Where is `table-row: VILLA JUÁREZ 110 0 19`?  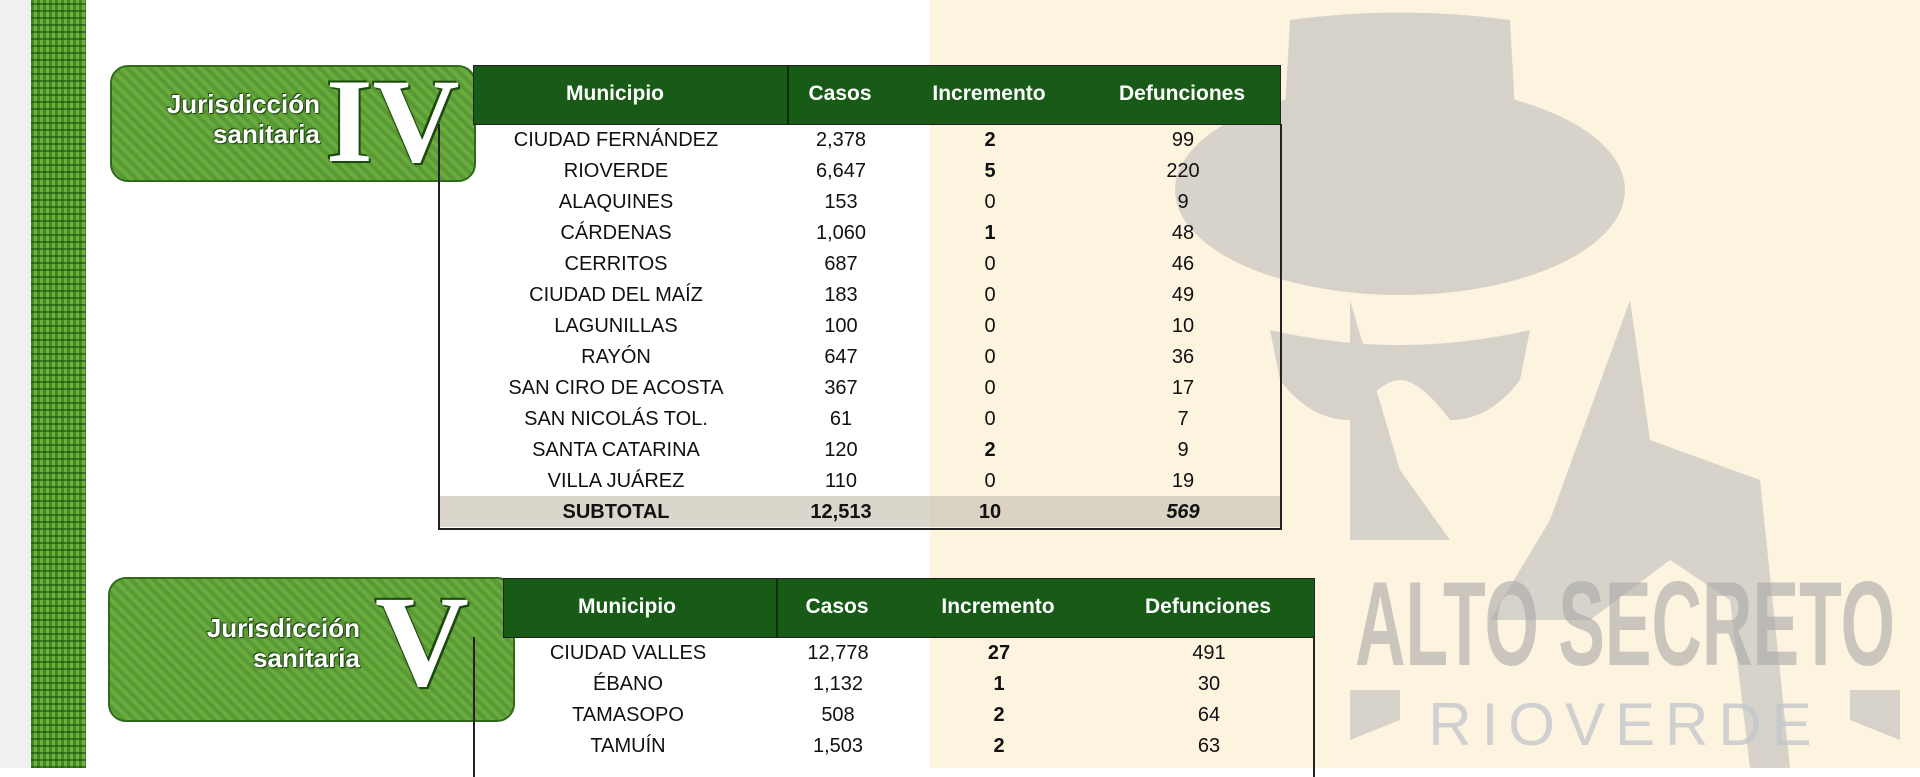 table-row: VILLA JUÁREZ 110 0 19 is located at coordinates (860, 480).